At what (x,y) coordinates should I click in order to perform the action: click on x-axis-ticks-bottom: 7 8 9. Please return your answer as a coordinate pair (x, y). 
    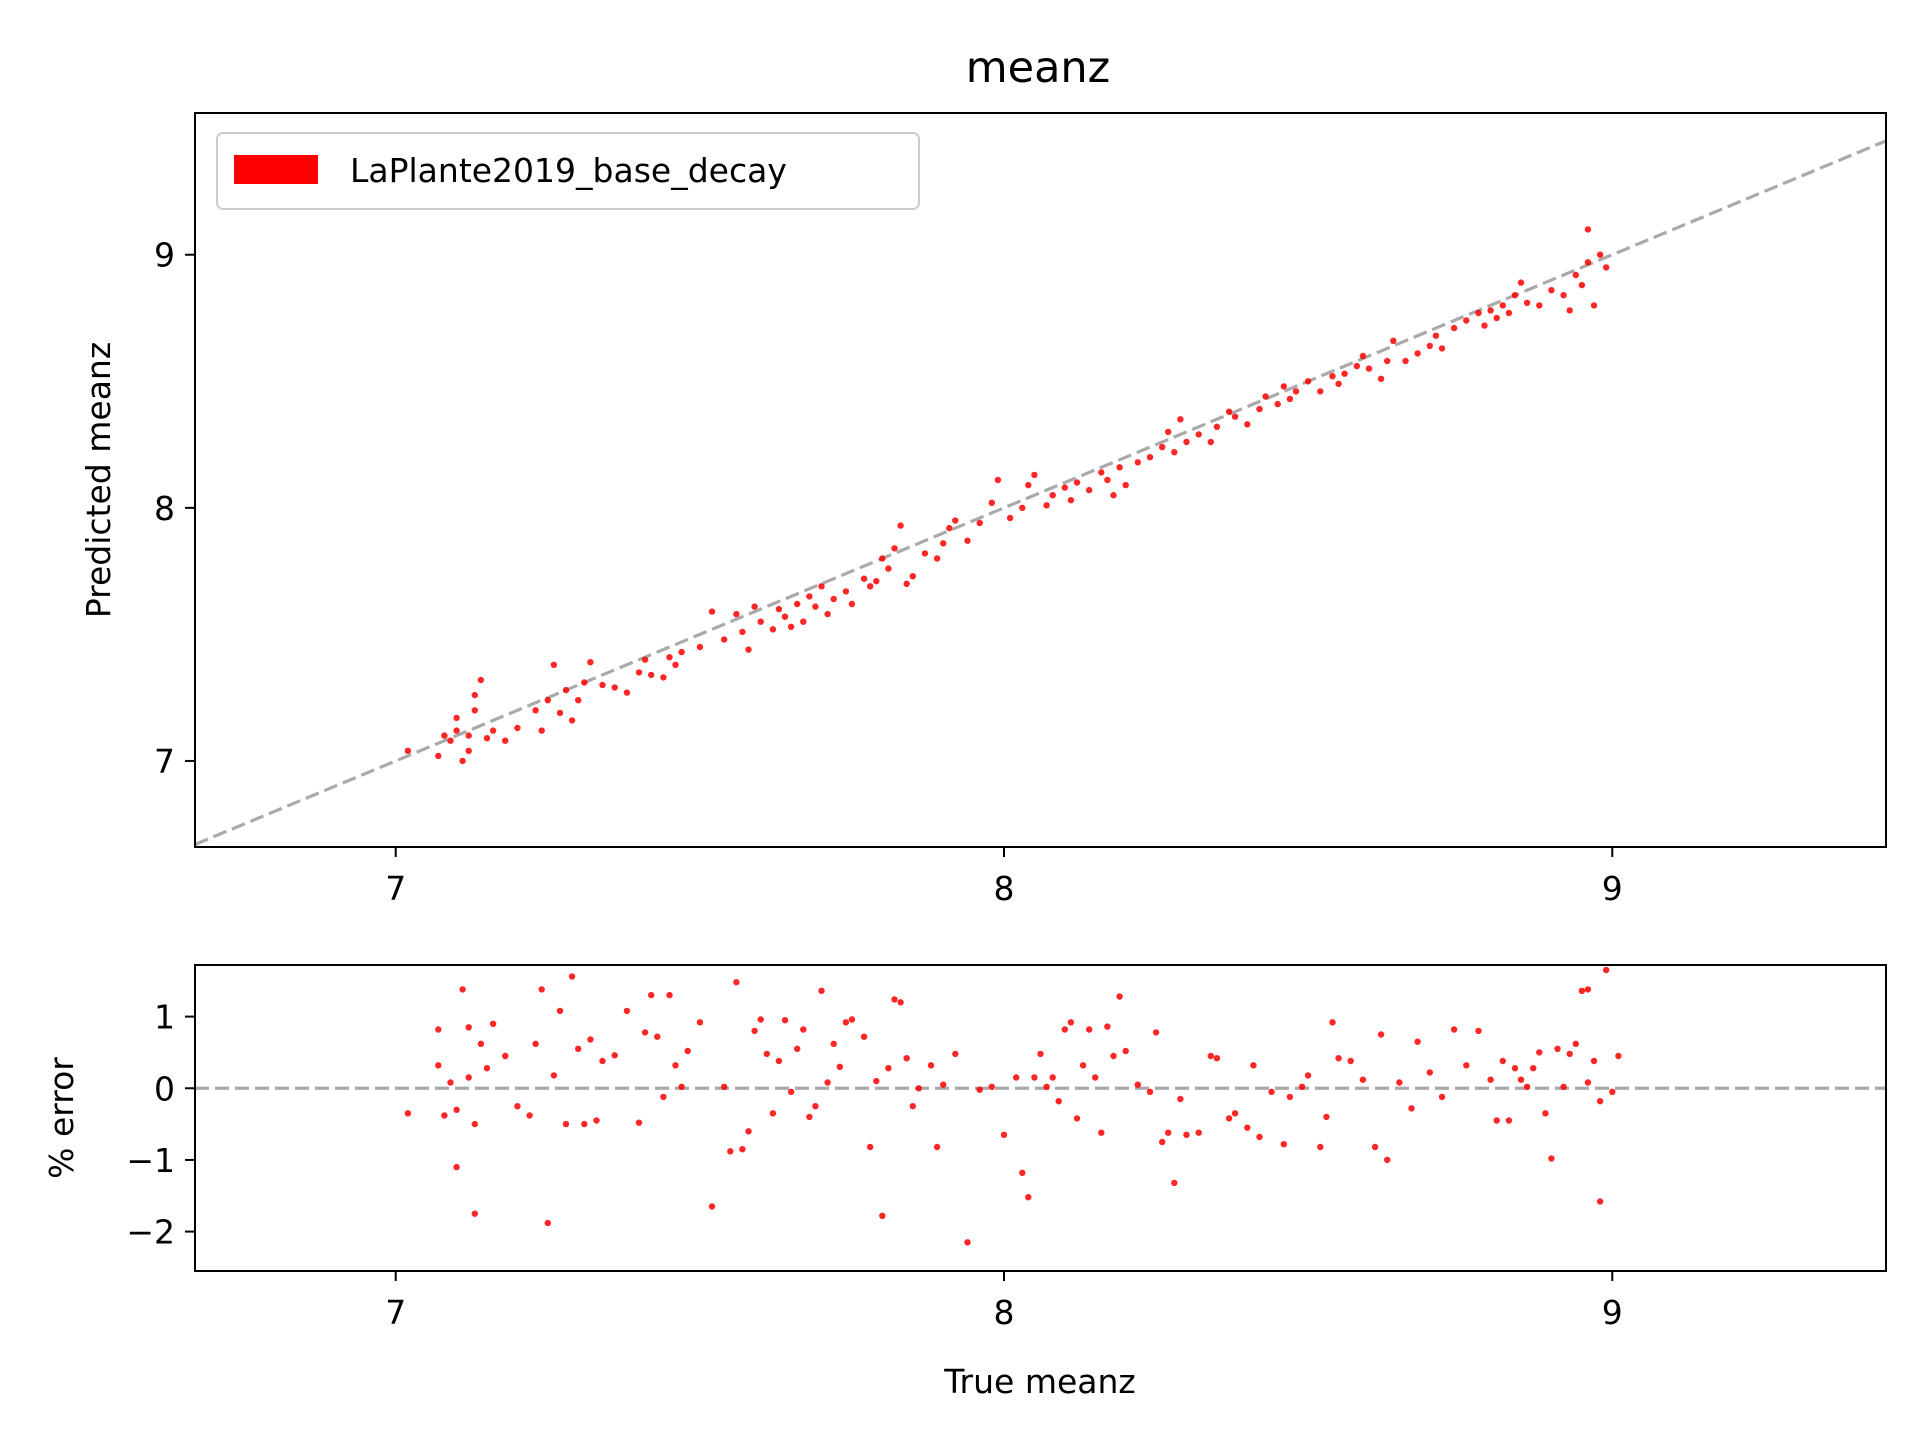
    Looking at the image, I should click on (1004, 1301).